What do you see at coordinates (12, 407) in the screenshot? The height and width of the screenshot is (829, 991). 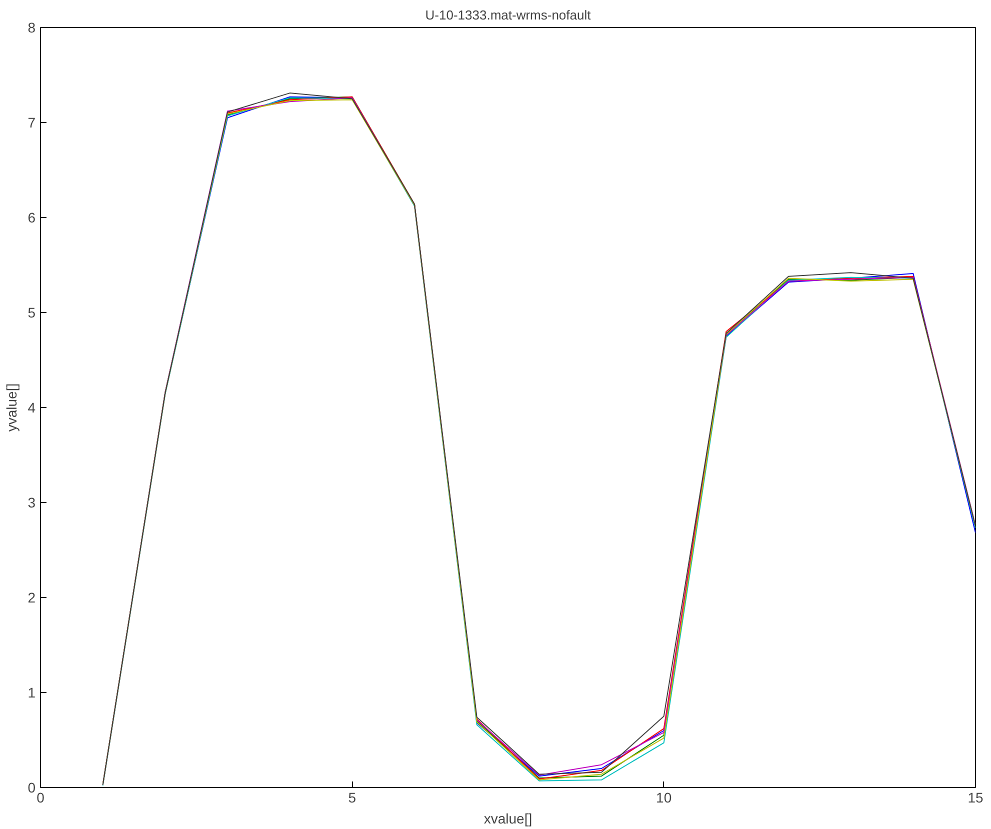 I see `y-axis-title: yvalue[]` at bounding box center [12, 407].